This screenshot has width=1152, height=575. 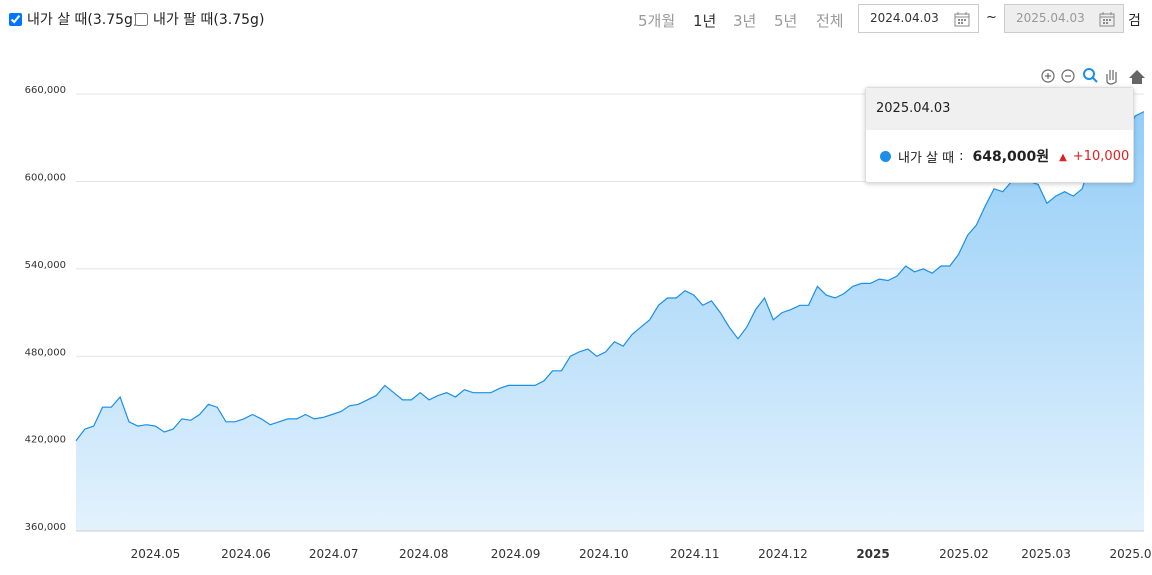 I want to click on tooltip: 2025.04.03 내가 살 때 : 648,000원 ▲ +10,000, so click(x=999, y=135).